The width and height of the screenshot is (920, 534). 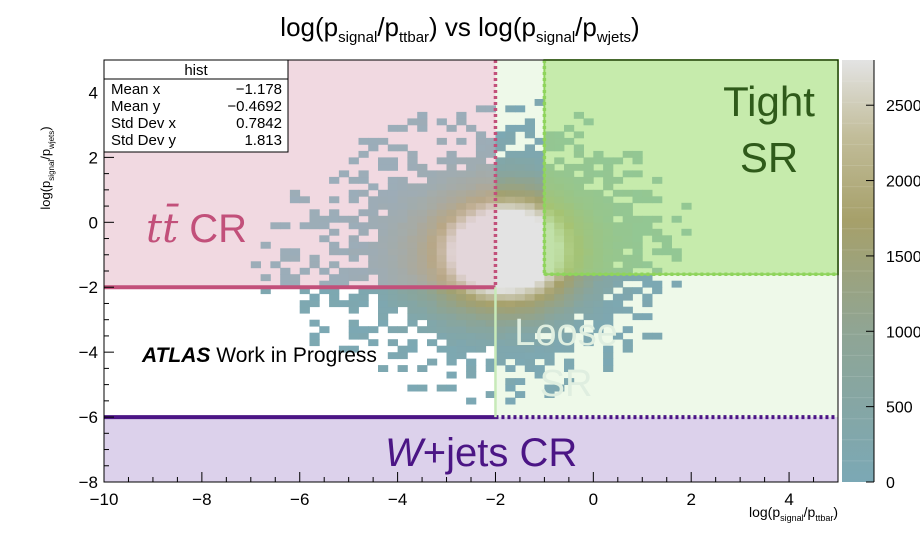 What do you see at coordinates (764, 512) in the screenshot?
I see `xlabel-prefix: log(p` at bounding box center [764, 512].